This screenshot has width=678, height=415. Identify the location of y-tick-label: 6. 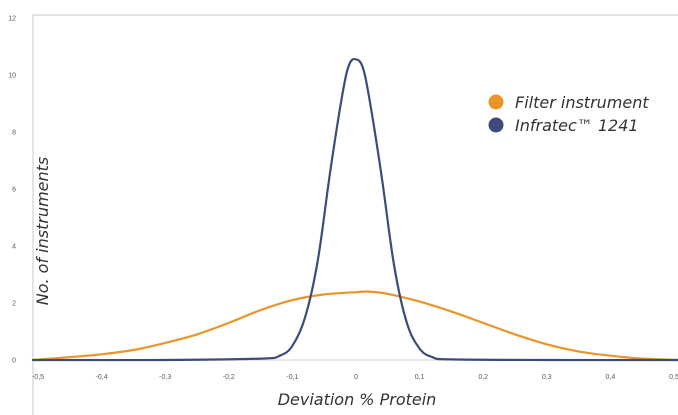
(14, 190).